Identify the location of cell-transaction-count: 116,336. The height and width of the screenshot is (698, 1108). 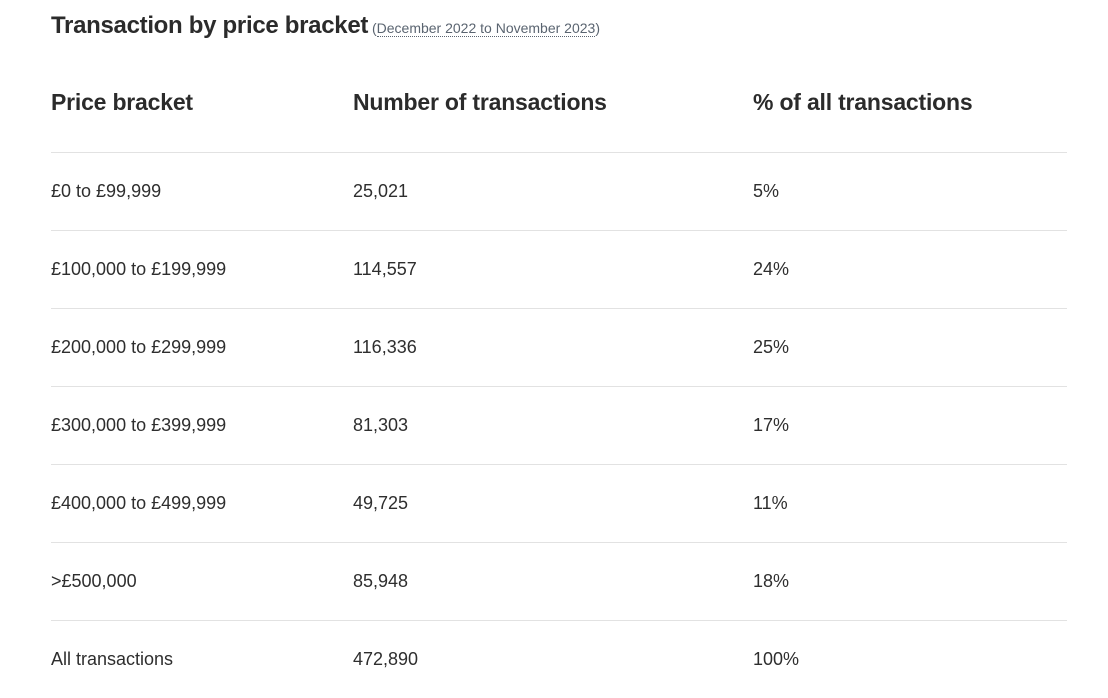
(553, 348).